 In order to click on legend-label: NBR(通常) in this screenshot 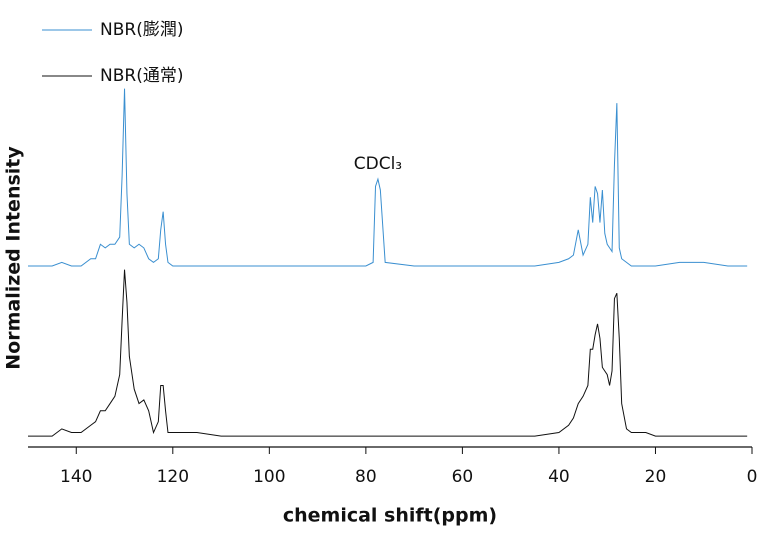, I will do `click(141, 76)`.